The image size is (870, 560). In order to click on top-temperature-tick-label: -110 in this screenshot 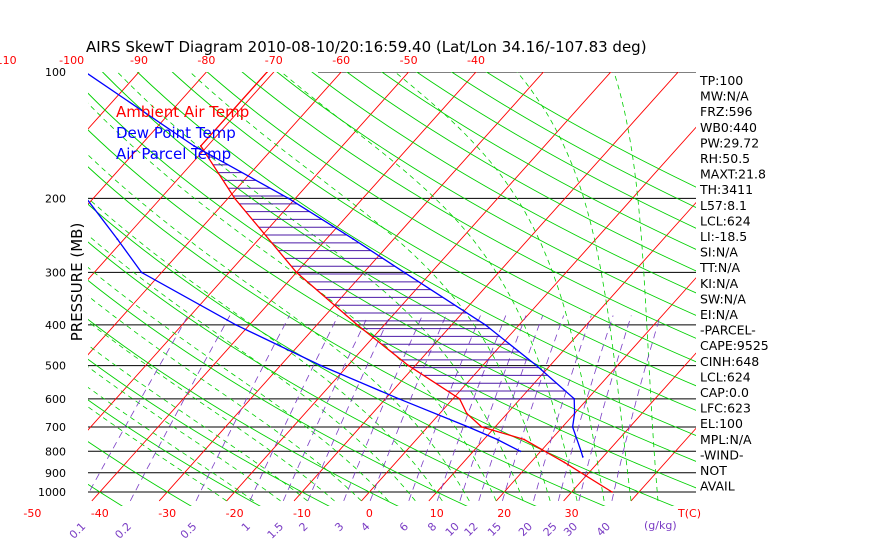, I will do `click(8, 60)`.